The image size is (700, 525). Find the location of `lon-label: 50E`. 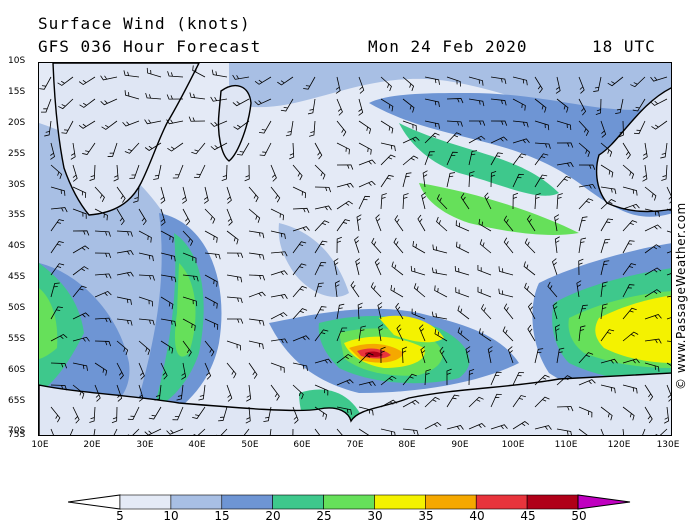

lon-label: 50E is located at coordinates (250, 445).